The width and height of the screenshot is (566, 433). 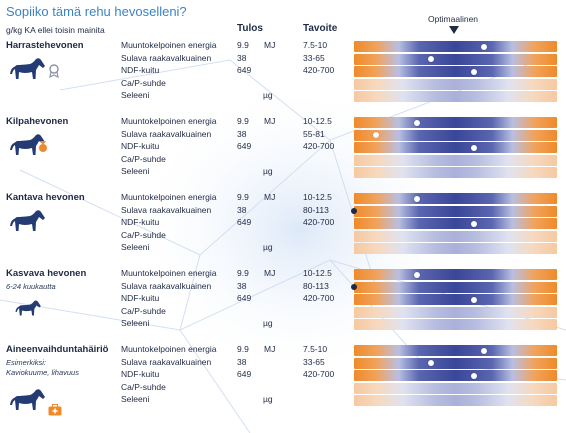 I want to click on pregnant-horse-icon, so click(x=28, y=224).